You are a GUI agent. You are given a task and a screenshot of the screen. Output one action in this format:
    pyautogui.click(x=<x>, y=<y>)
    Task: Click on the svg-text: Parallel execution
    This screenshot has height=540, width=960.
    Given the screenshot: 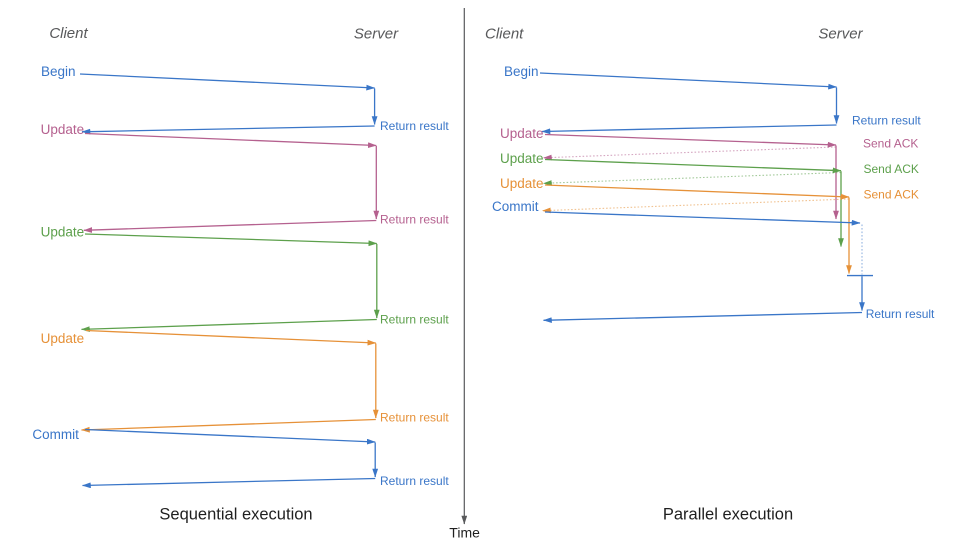 What is the action you would take?
    pyautogui.click(x=728, y=515)
    